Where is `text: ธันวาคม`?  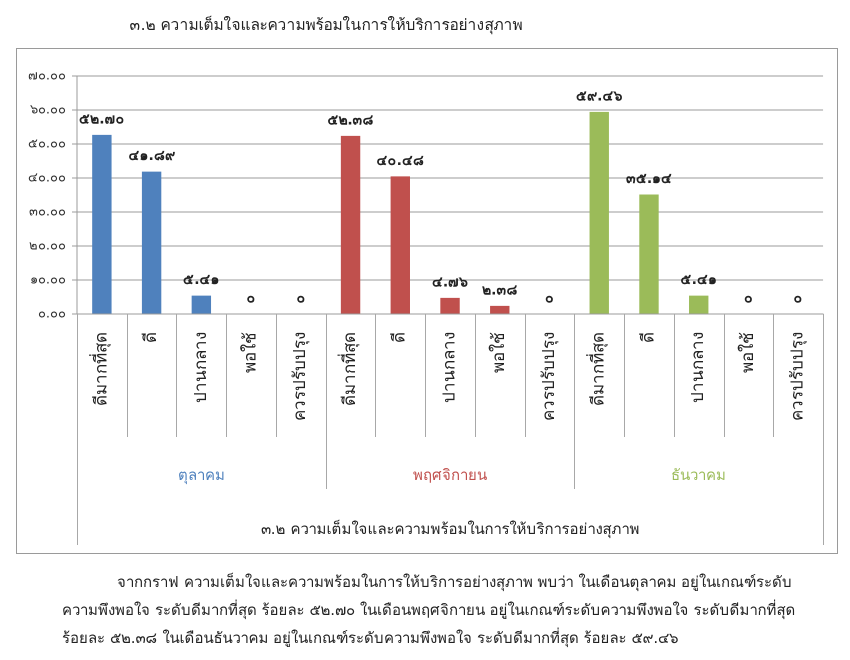 text: ธันวาคม is located at coordinates (698, 475).